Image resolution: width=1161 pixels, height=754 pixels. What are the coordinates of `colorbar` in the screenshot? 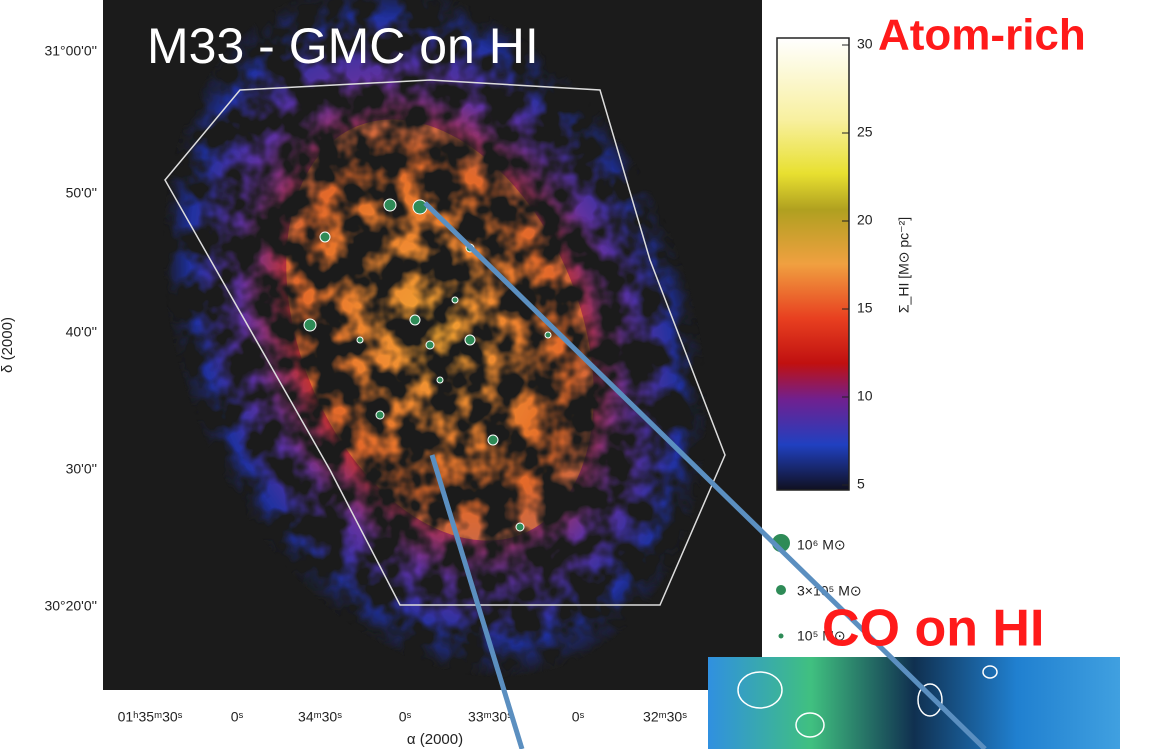 It's located at (813, 264).